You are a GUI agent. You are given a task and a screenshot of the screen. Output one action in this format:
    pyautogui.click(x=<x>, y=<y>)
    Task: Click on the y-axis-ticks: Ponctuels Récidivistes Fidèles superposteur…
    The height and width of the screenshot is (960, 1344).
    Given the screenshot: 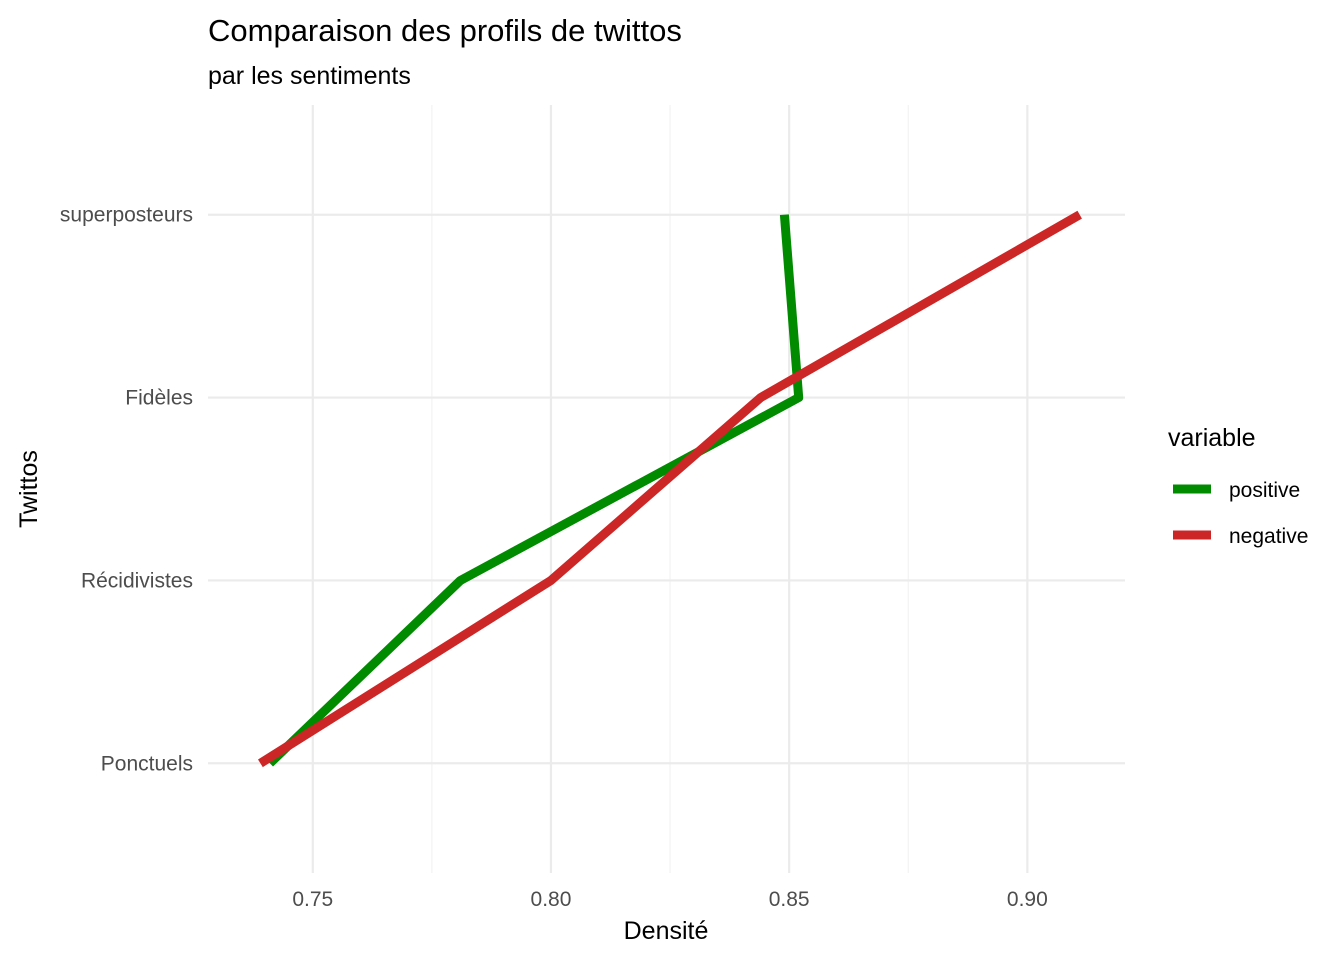 What is the action you would take?
    pyautogui.click(x=126, y=490)
    